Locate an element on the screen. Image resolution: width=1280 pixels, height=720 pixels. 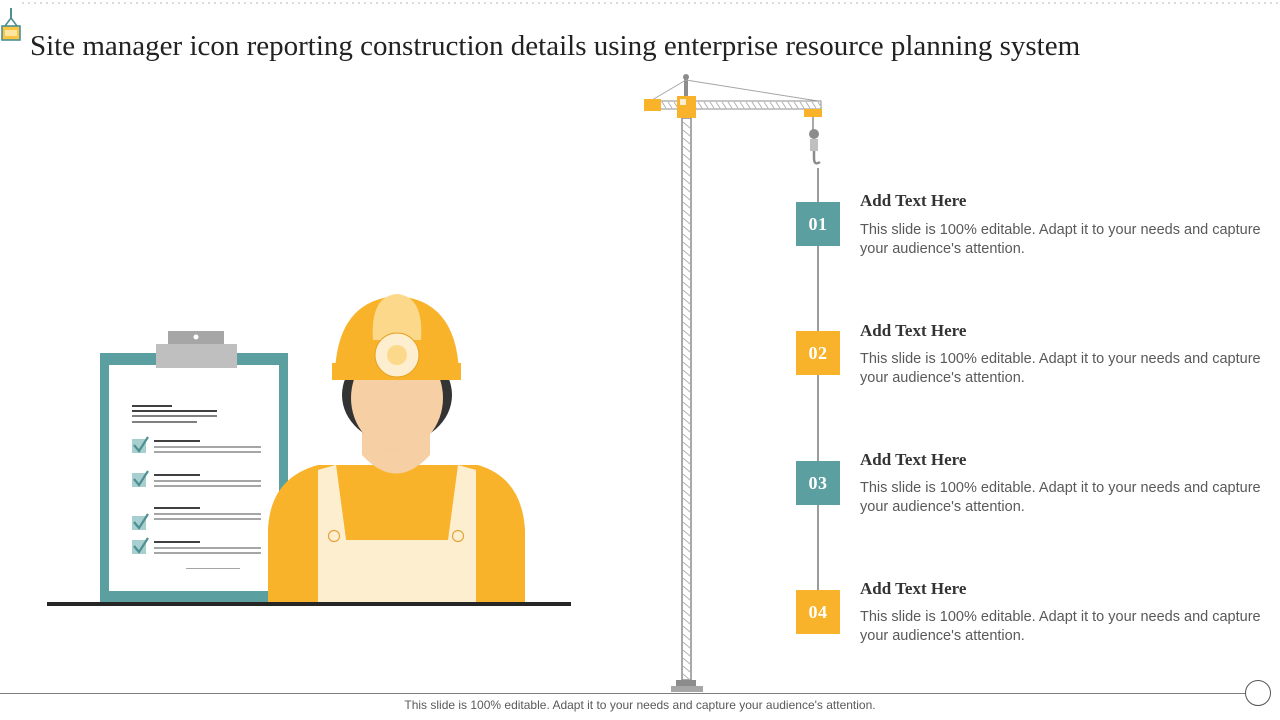
step-number-badge: 04 is located at coordinates (818, 612).